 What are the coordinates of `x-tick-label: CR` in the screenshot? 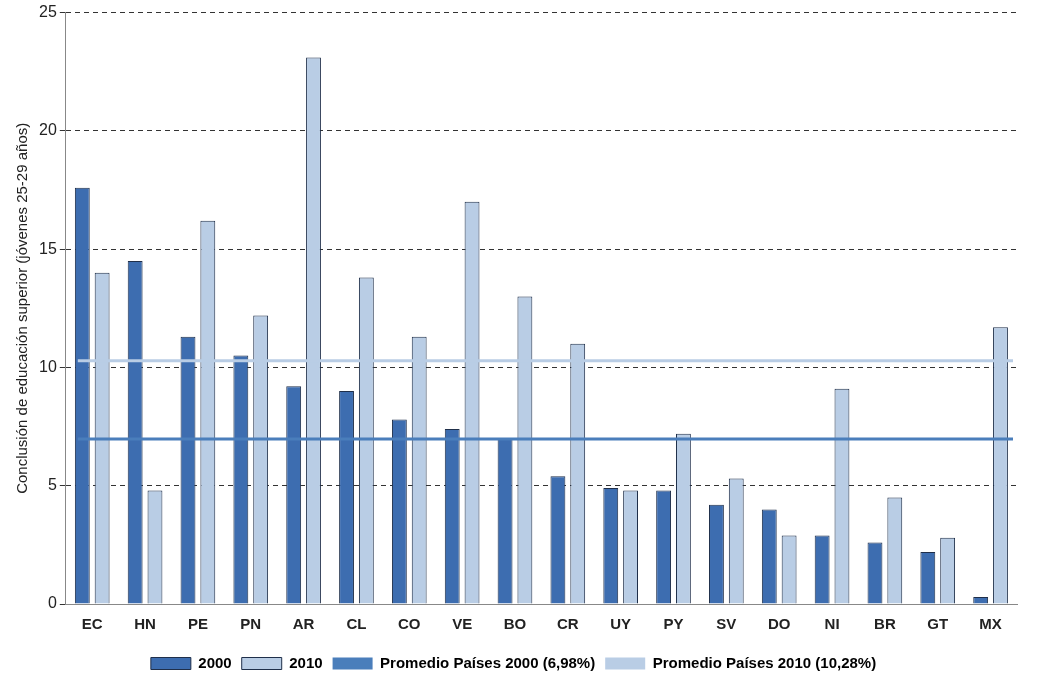 It's located at (567, 624).